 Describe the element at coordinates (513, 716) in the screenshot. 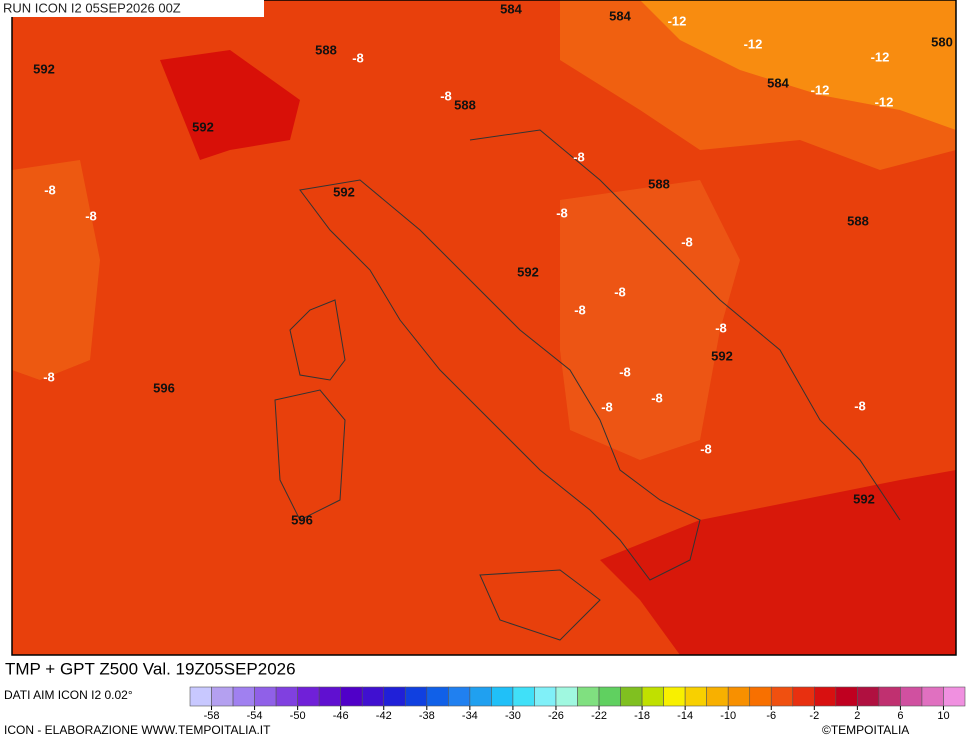

I see `colorbar-tick-label: -30` at that location.